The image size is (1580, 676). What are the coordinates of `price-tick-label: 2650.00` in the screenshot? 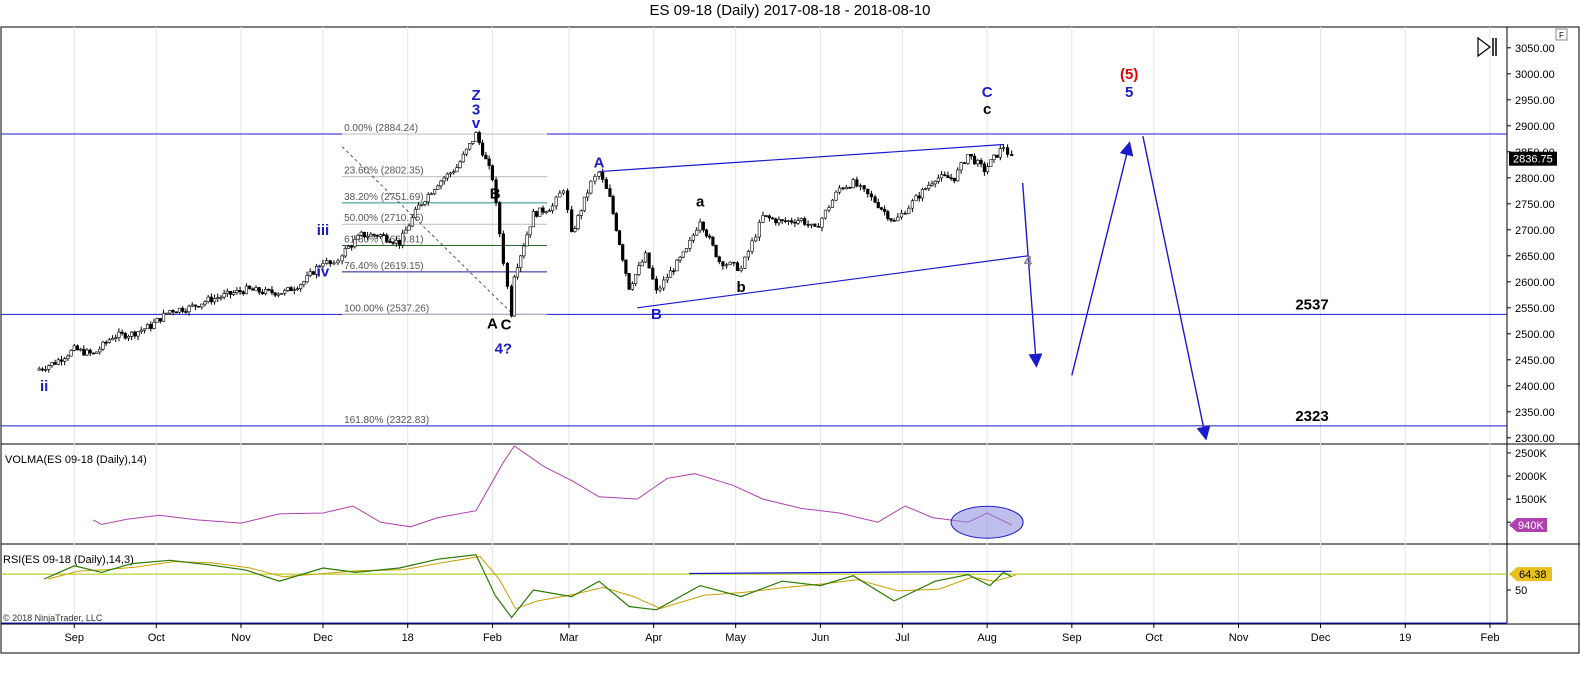 It's located at (1535, 257).